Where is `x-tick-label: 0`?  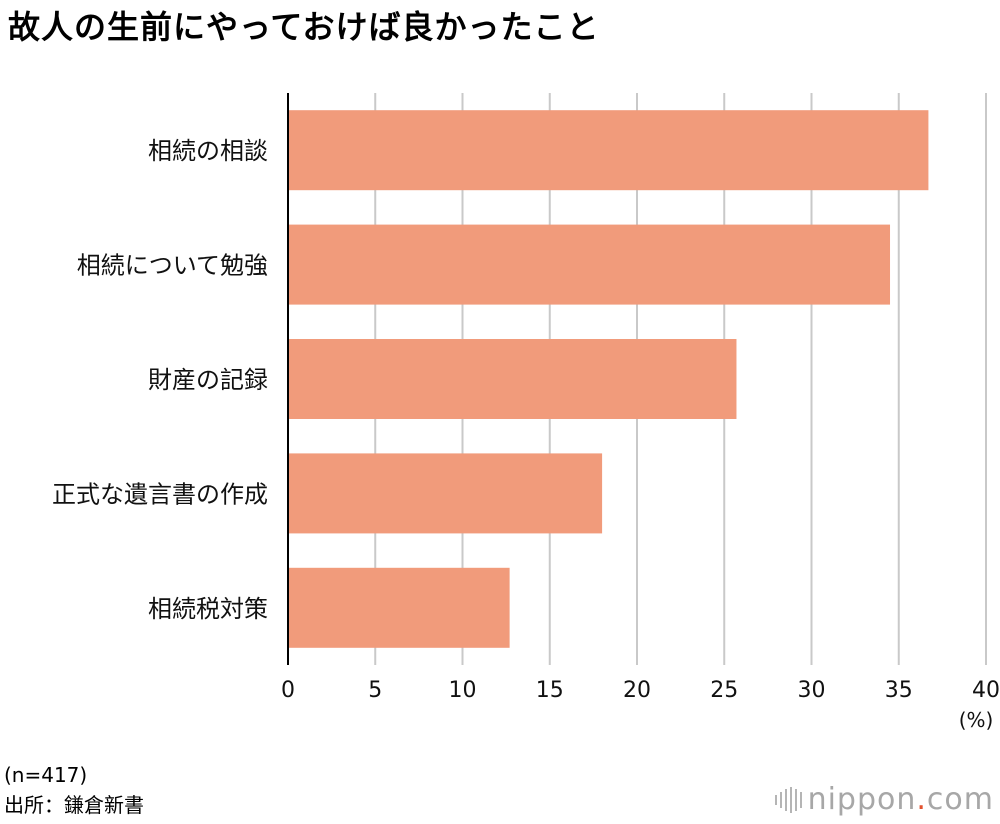
x-tick-label: 0 is located at coordinates (288, 690).